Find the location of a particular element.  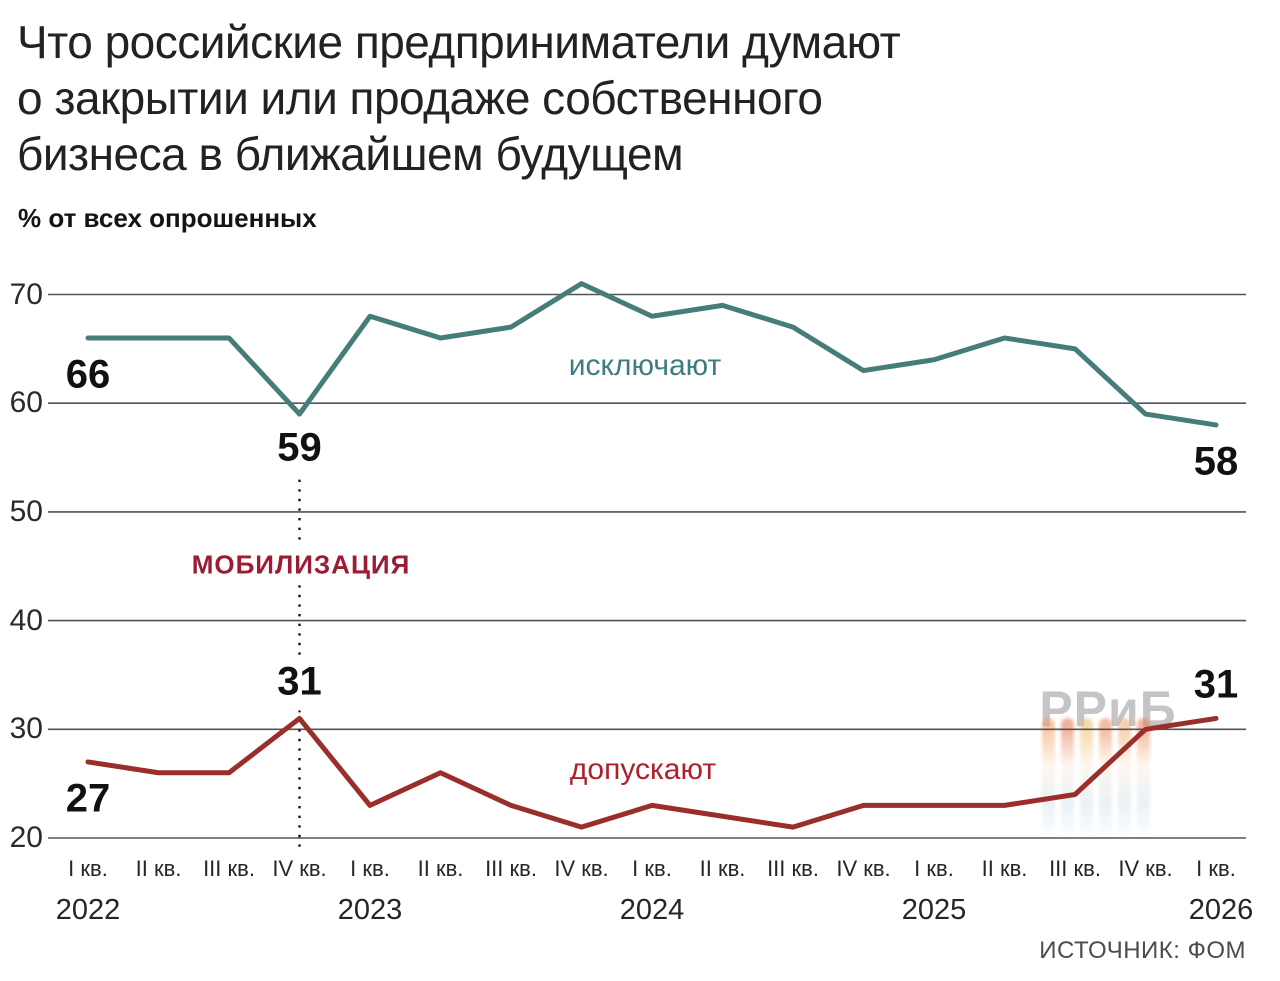

event-label-mobilization: МОБИЛИЗАЦИЯ is located at coordinates (301, 565).